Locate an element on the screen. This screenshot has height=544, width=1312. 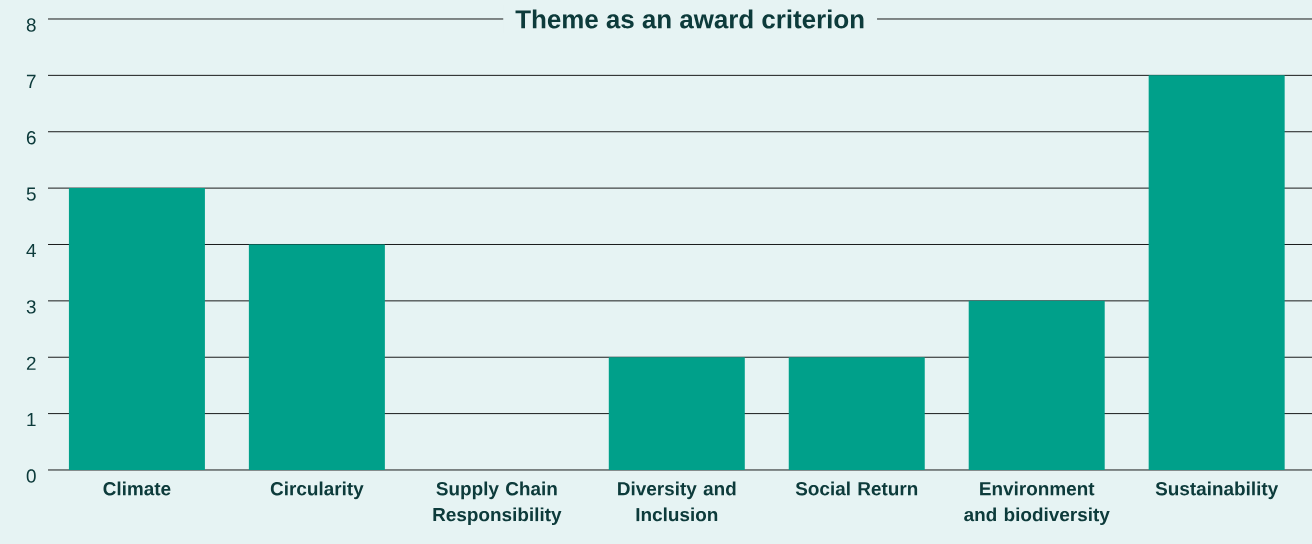
y-tick-label: 2 is located at coordinates (31, 363).